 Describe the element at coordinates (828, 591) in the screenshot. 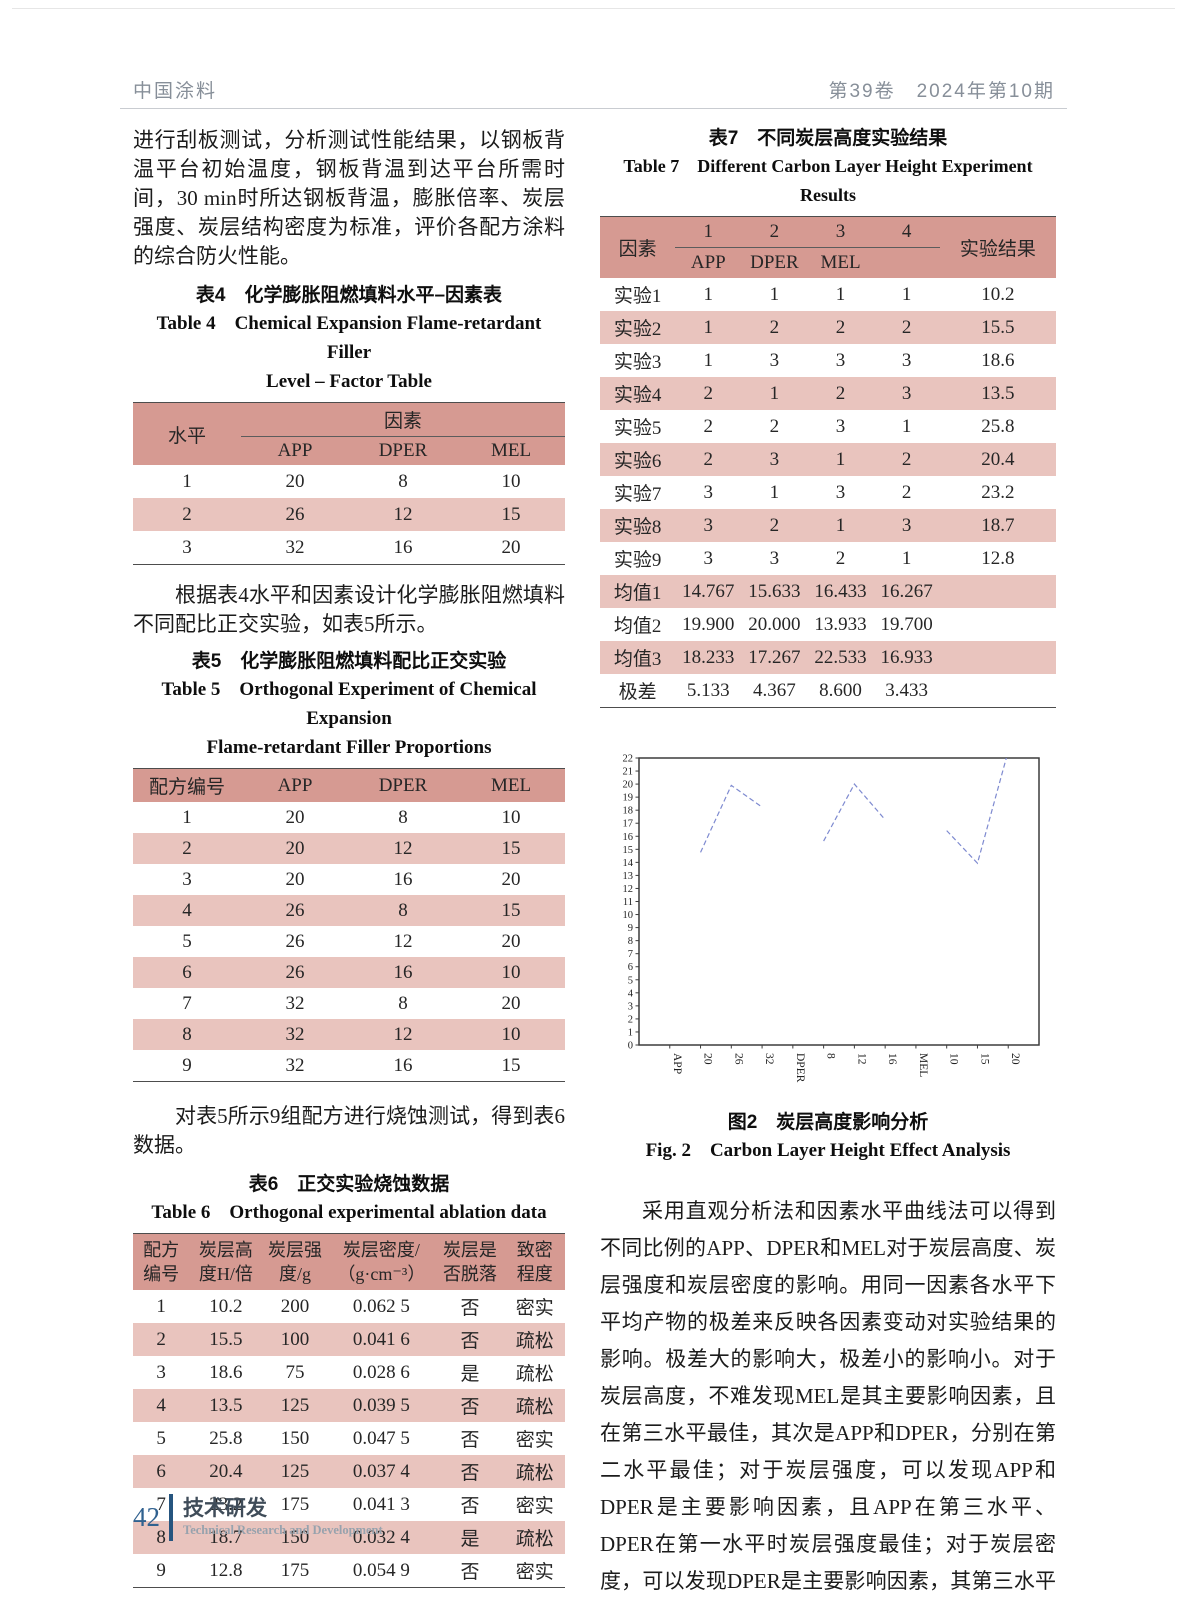

I see `table-row: 均值1 14.767 15.633 16.433 16.267` at that location.